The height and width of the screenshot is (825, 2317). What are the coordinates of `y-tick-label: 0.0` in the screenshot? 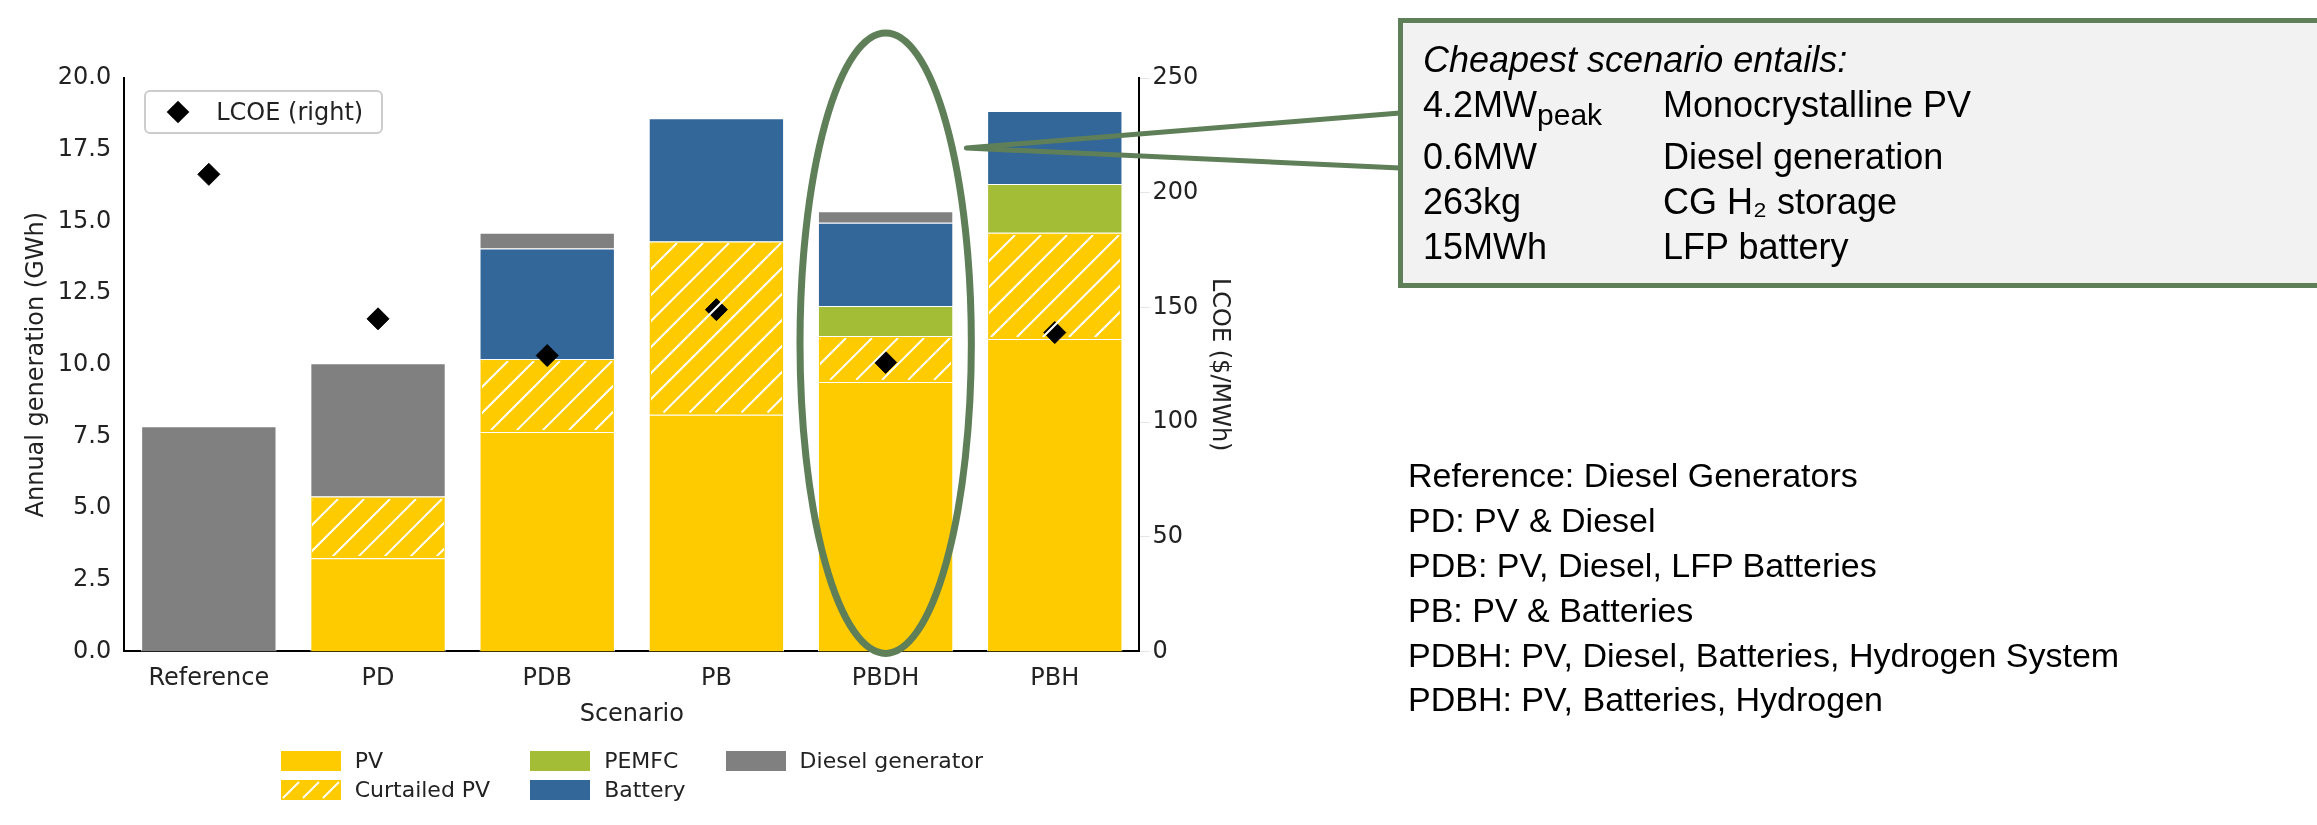 It's located at (92, 649).